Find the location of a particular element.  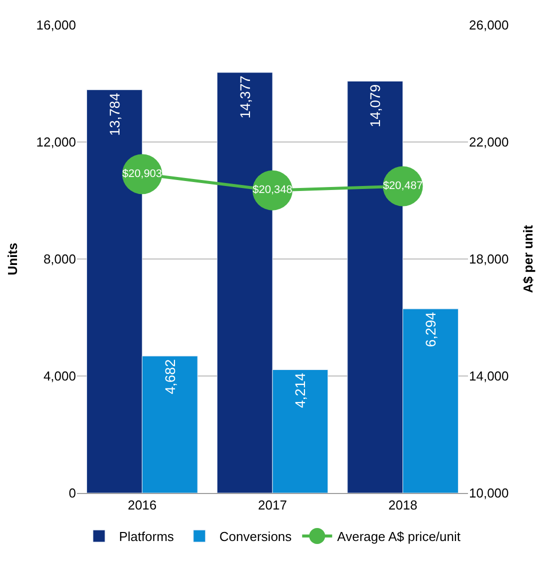

y2-tick-label: 10,000 is located at coordinates (489, 493).